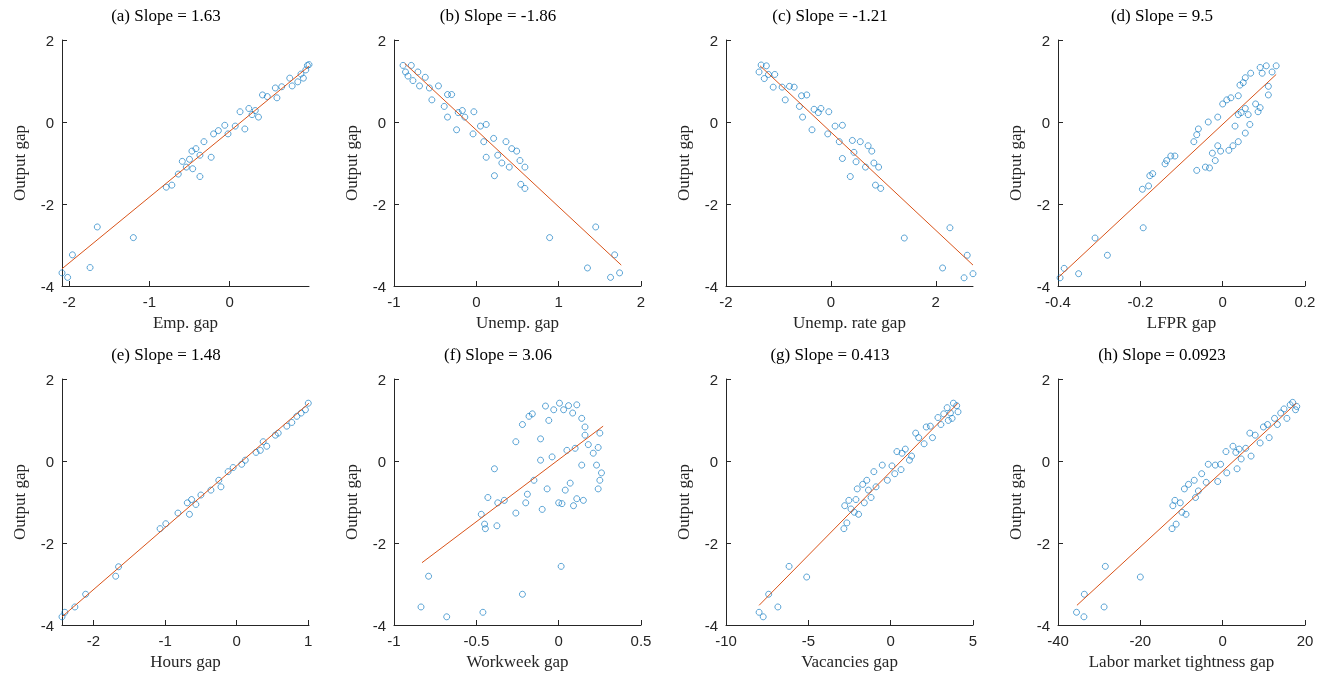 Image resolution: width=1329 pixels, height=677 pixels. I want to click on y-tick-label: -2, so click(1043, 204).